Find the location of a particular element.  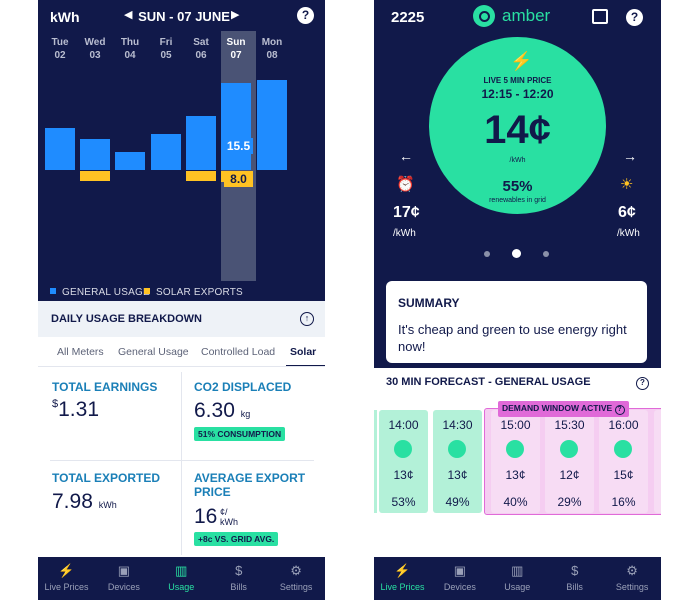

previous-price-unit: /kWh is located at coordinates (404, 233).